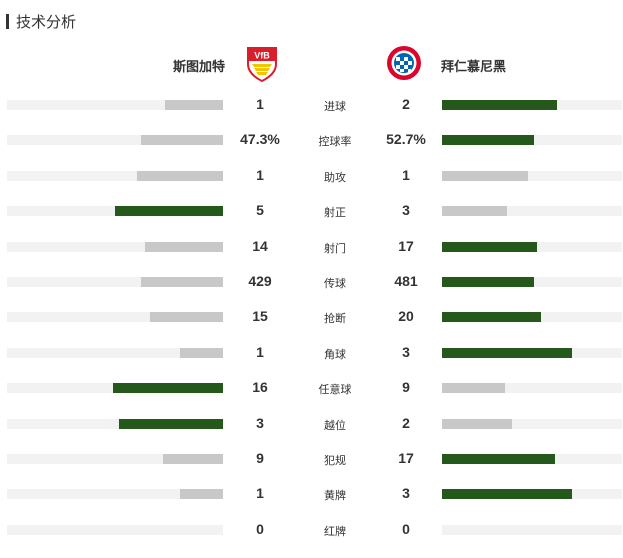  I want to click on stat-row: 5 射正 3, so click(311, 209).